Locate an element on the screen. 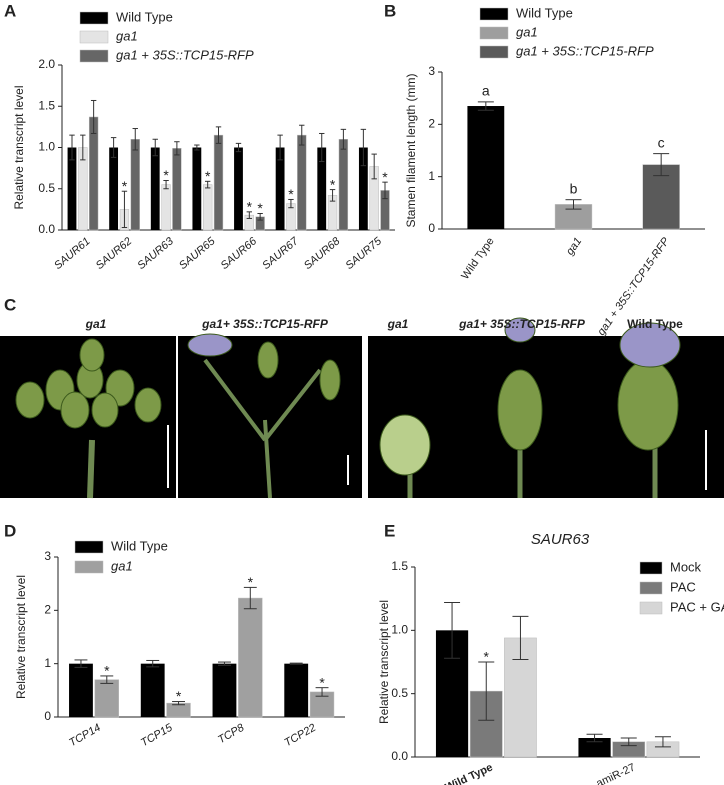 The height and width of the screenshot is (785, 724). chart-title: SAUR63 is located at coordinates (560, 539).